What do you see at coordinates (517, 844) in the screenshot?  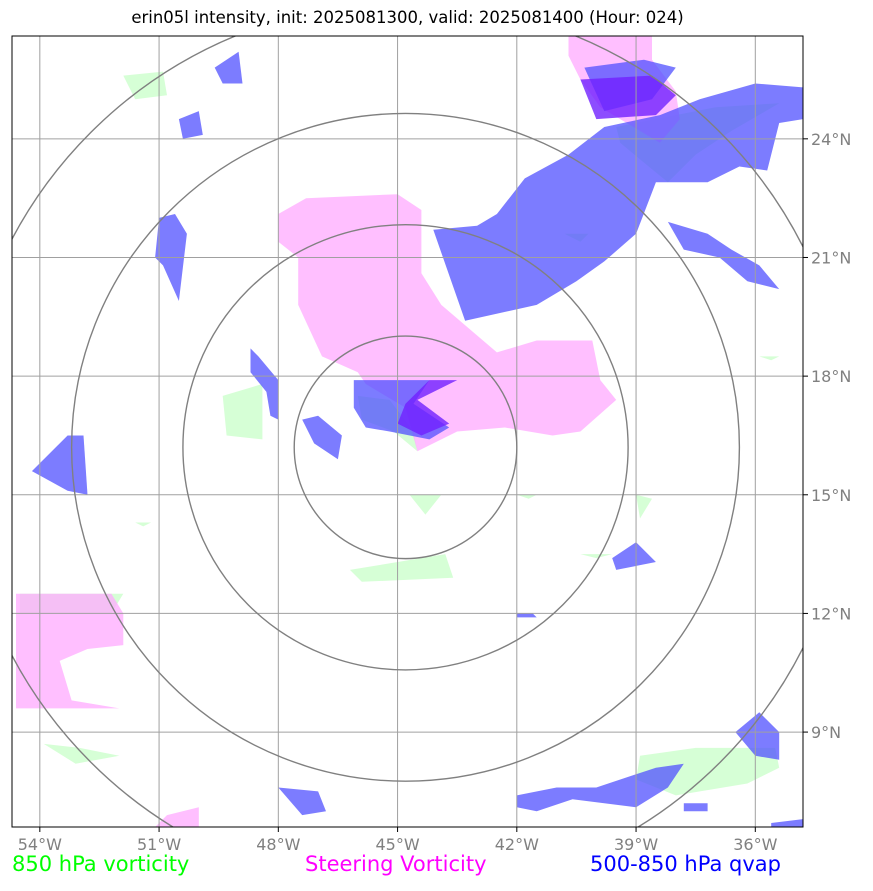 I see `lon-tick-label: 42°W` at bounding box center [517, 844].